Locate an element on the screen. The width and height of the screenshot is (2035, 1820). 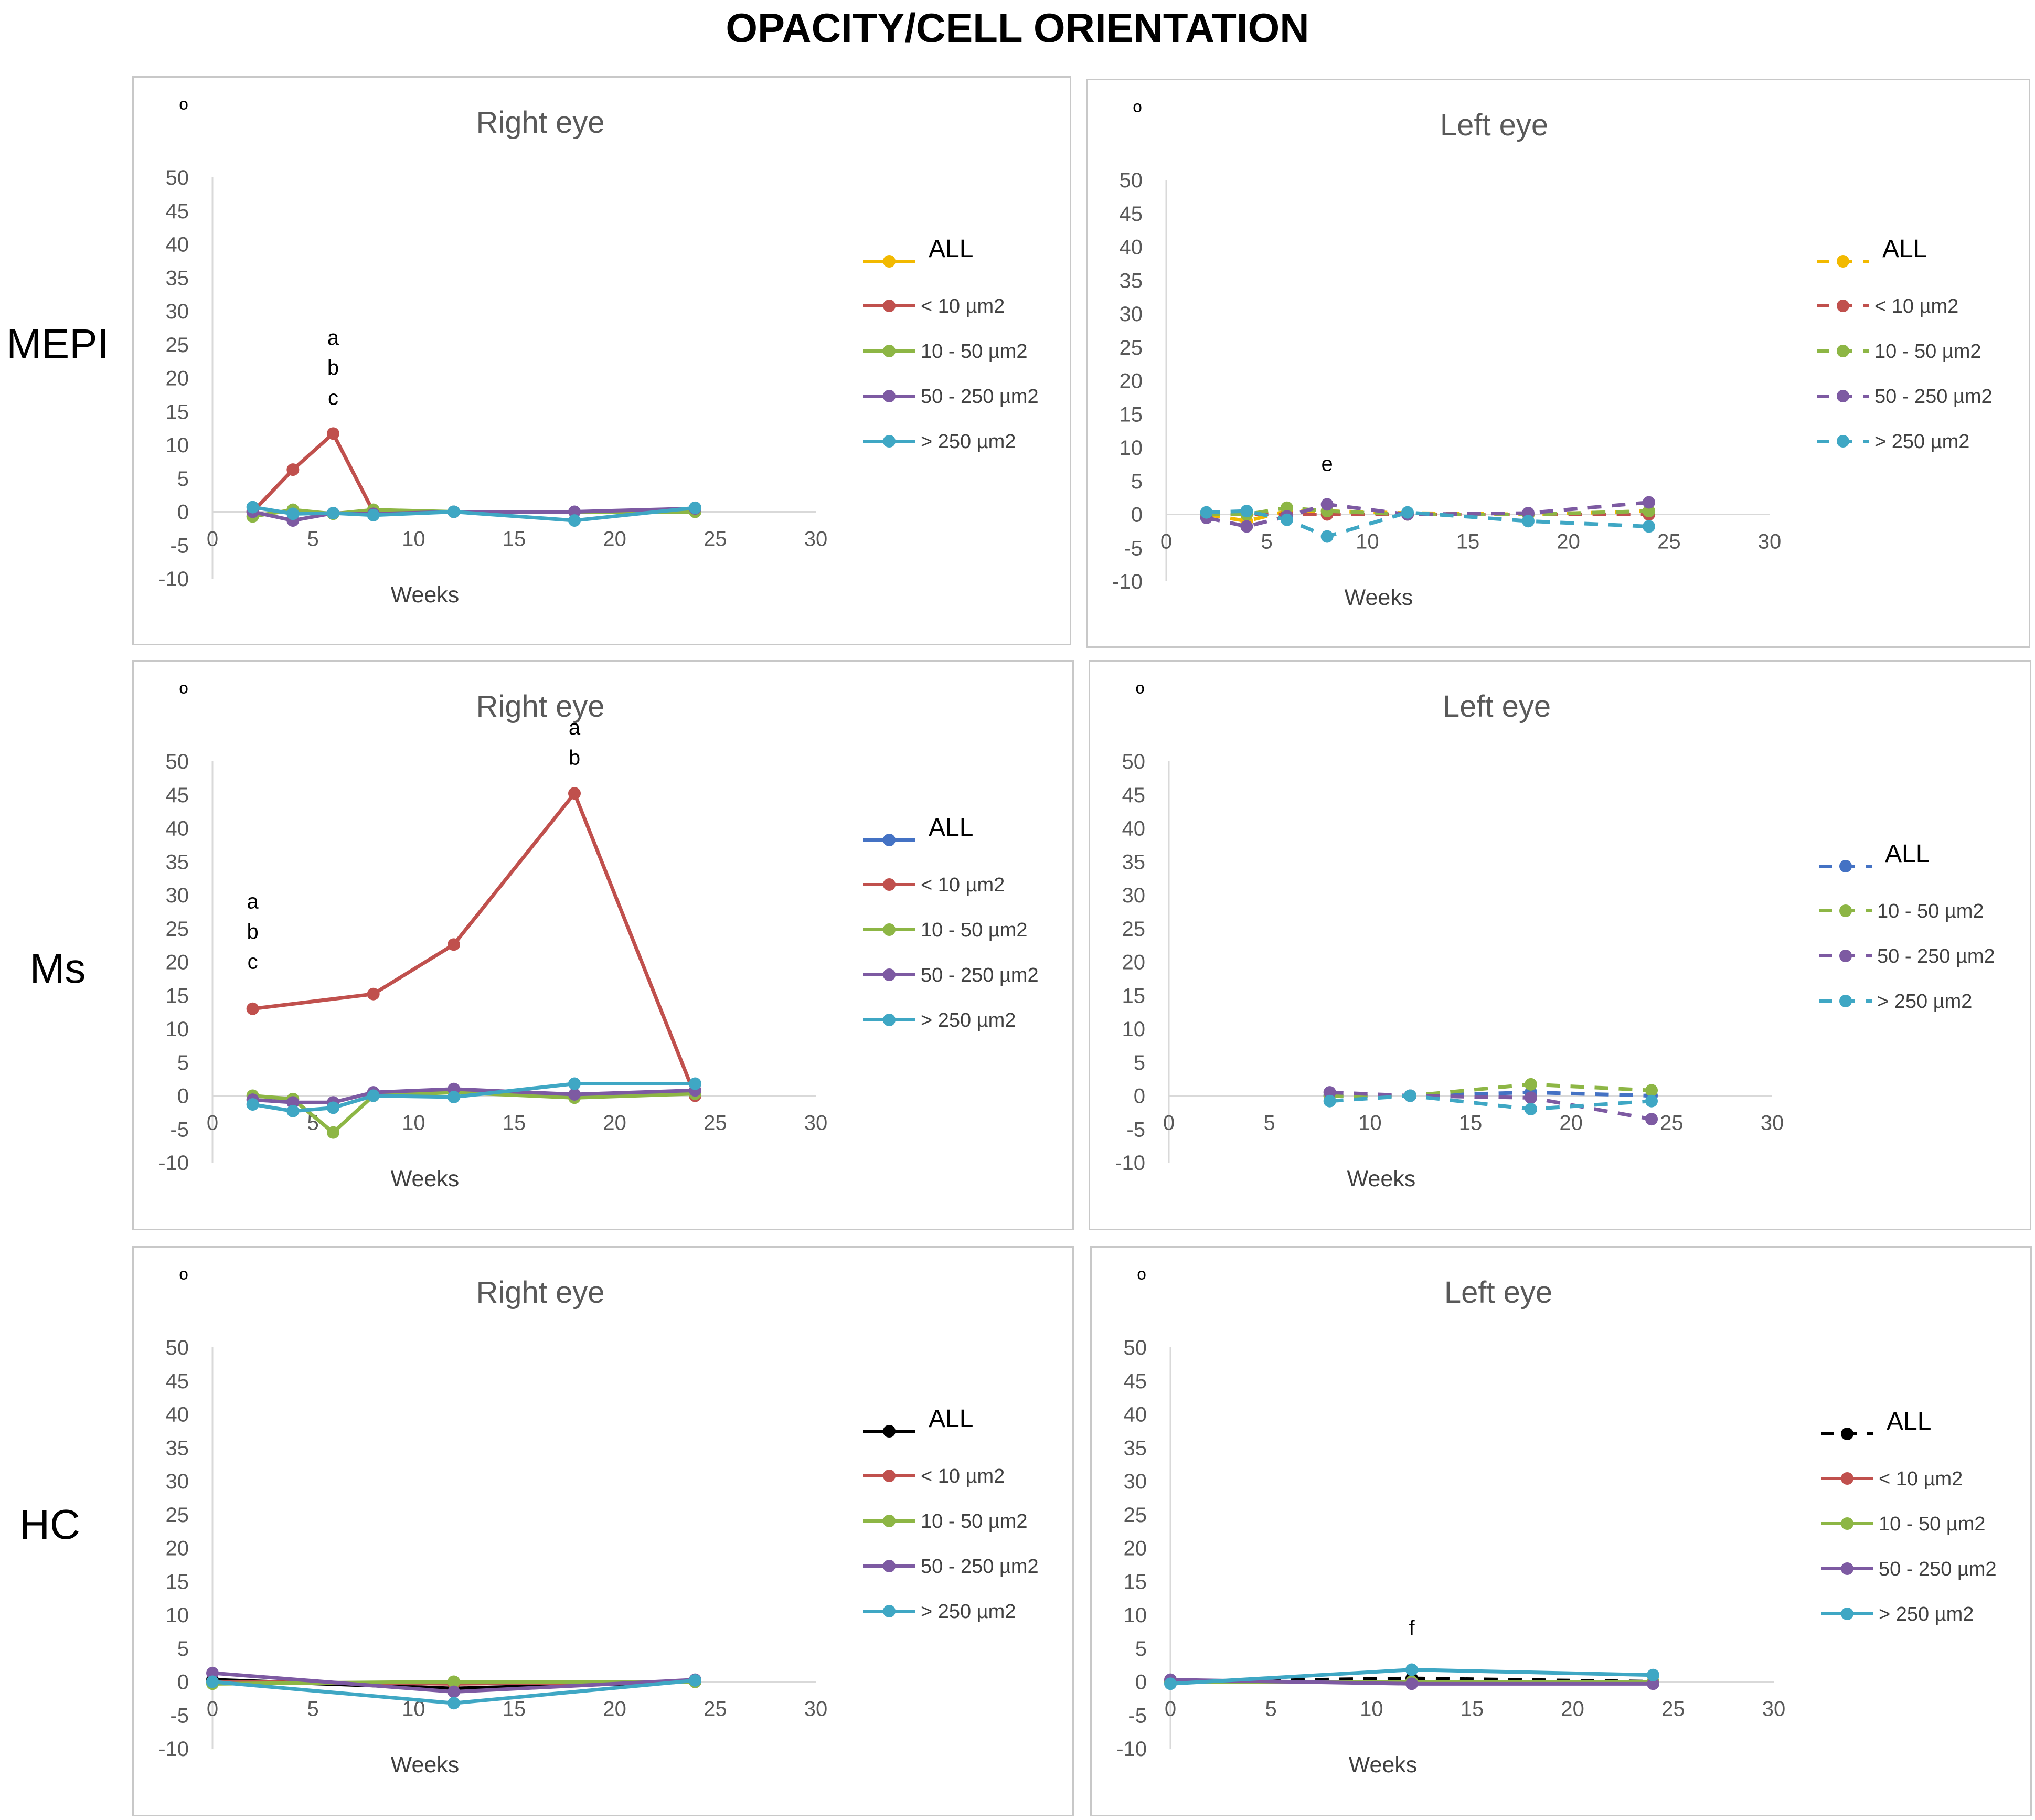
annotation-label: b is located at coordinates (333, 367).